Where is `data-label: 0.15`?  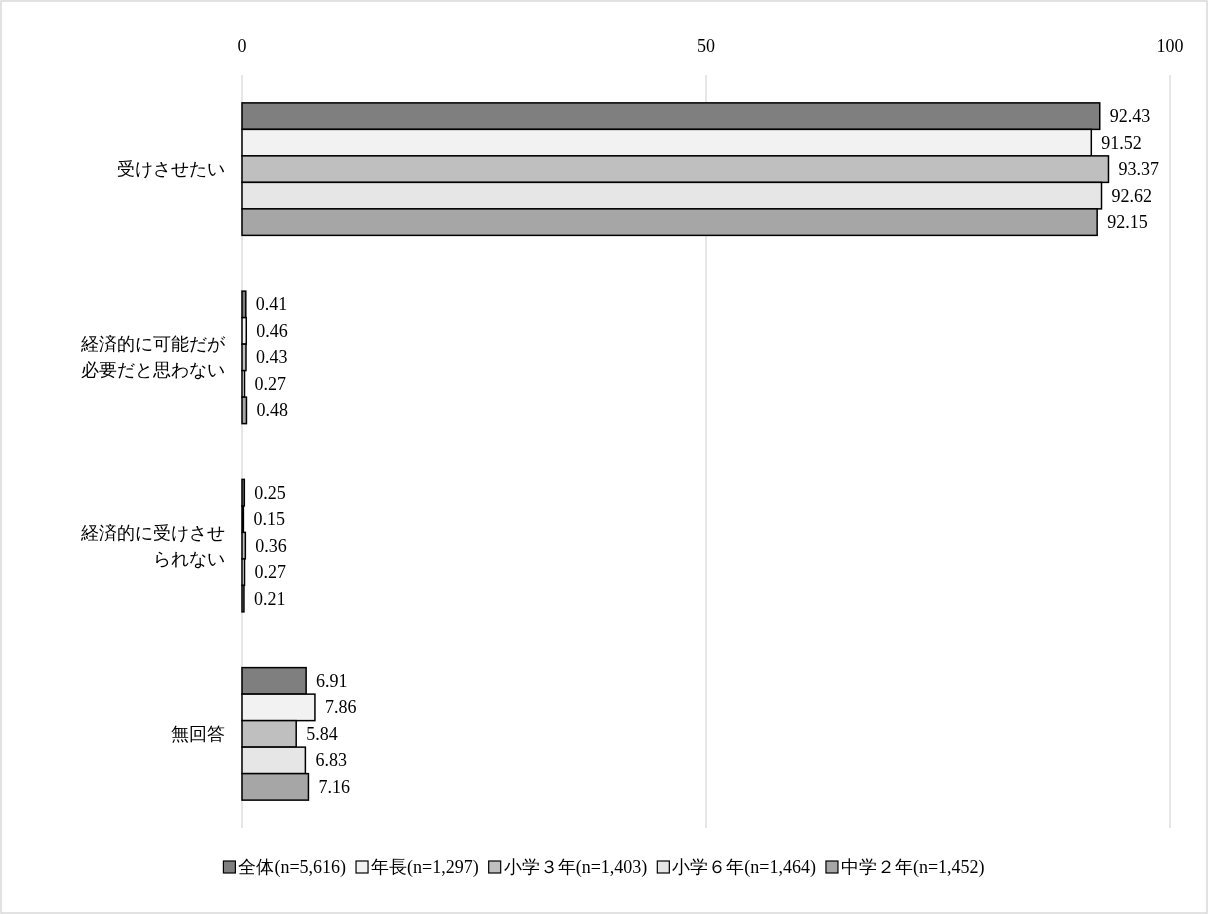
data-label: 0.15 is located at coordinates (269, 519).